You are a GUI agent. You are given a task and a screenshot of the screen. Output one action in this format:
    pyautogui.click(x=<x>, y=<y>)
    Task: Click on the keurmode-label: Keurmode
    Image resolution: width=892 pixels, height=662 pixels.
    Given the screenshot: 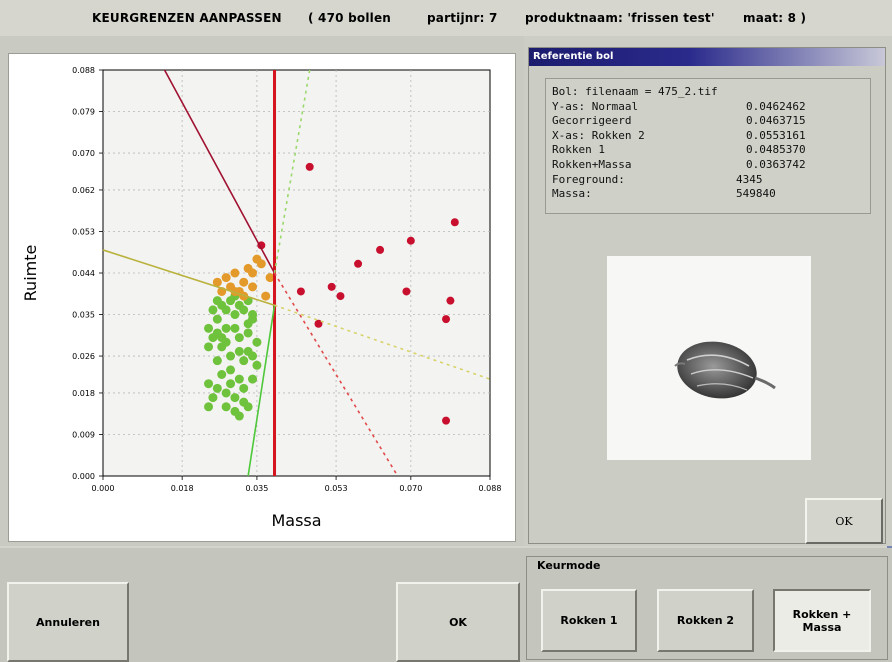 What is the action you would take?
    pyautogui.click(x=569, y=565)
    